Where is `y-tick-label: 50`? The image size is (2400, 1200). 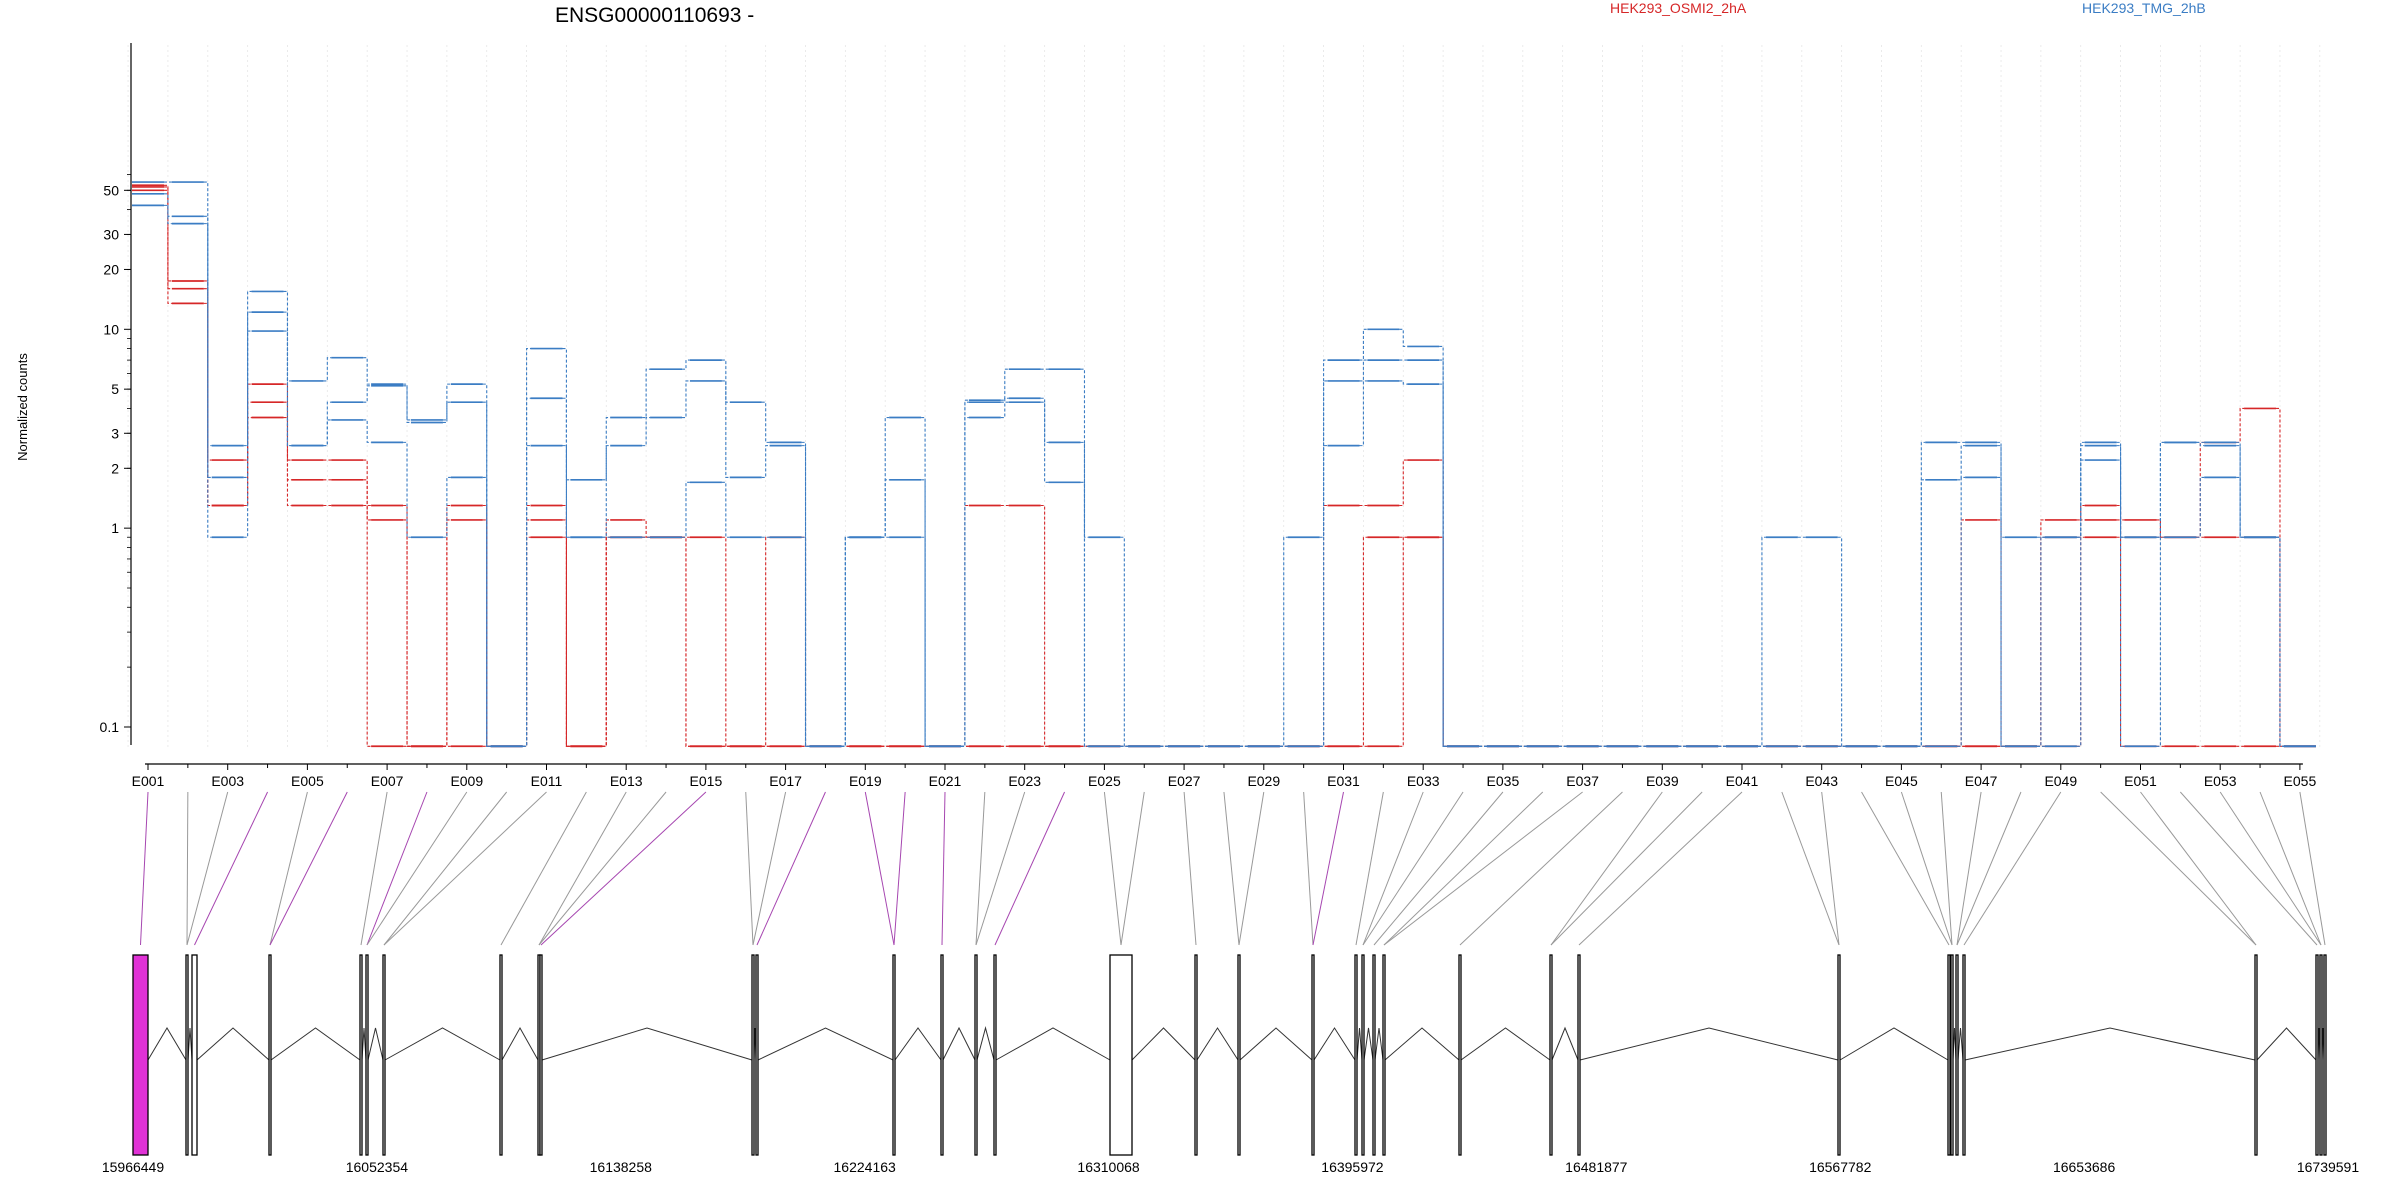 y-tick-label: 50 is located at coordinates (111, 190).